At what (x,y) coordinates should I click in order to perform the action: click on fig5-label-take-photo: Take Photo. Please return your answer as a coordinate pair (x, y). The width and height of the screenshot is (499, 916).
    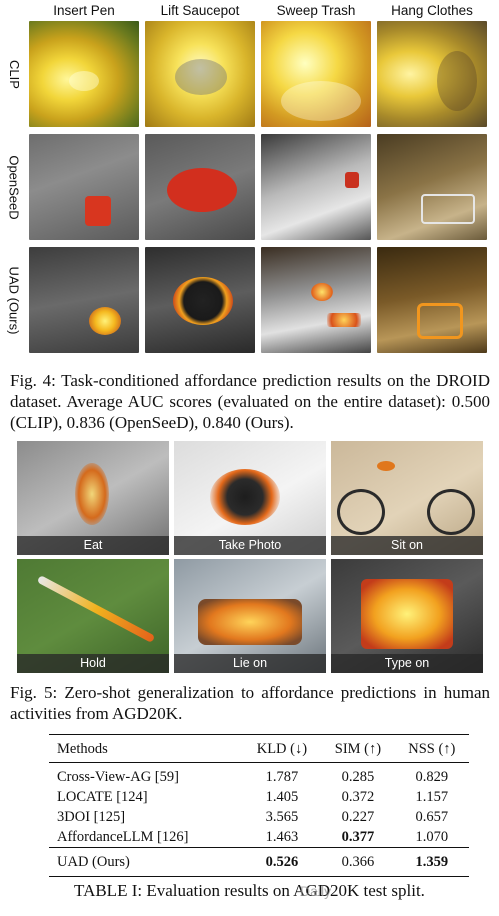
    Looking at the image, I should click on (250, 545).